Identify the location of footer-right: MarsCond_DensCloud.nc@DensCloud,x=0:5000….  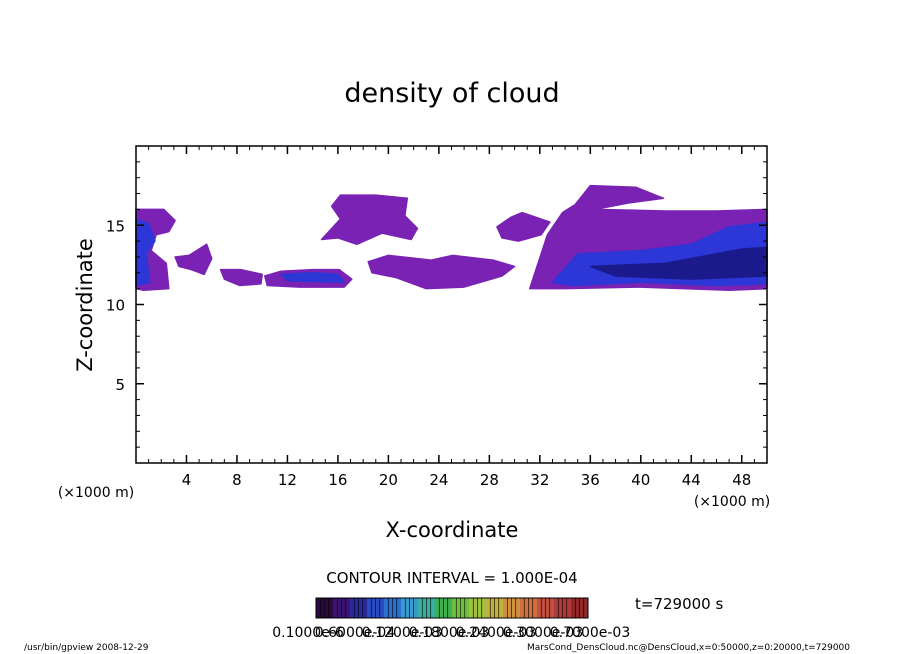
(688, 648).